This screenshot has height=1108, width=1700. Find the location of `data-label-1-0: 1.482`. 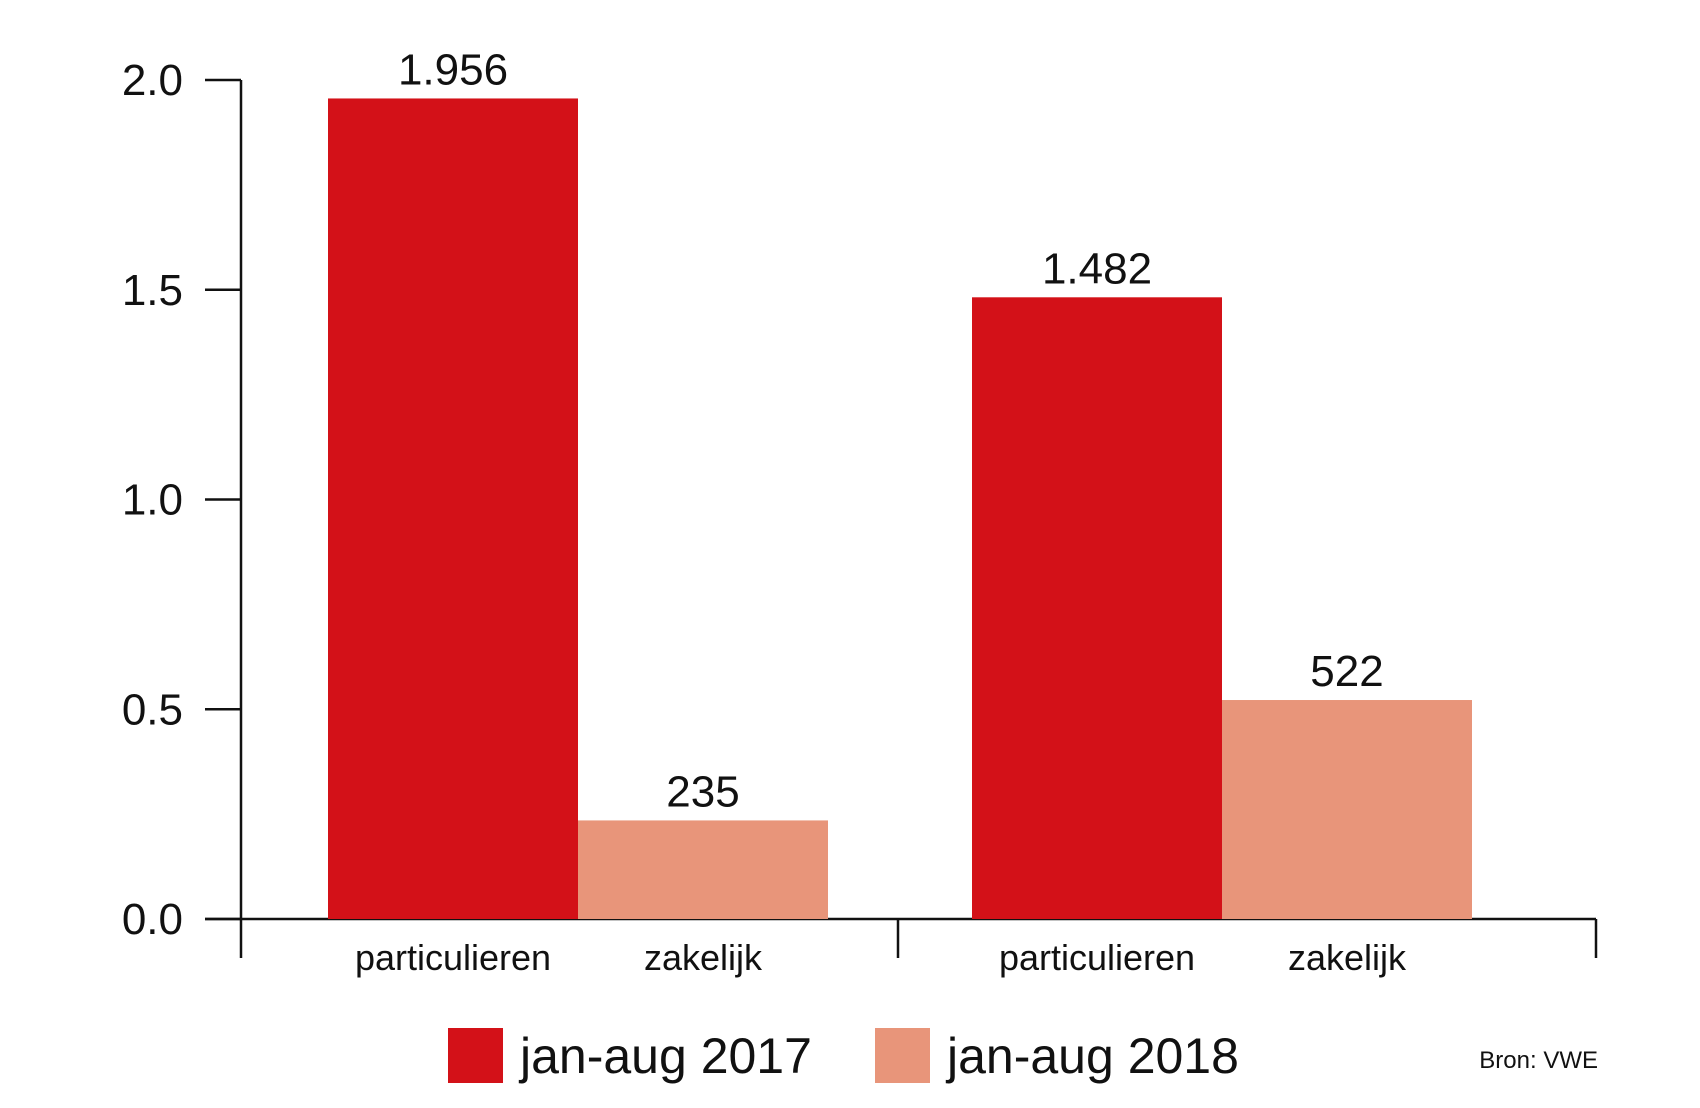

data-label-1-0: 1.482 is located at coordinates (1097, 268).